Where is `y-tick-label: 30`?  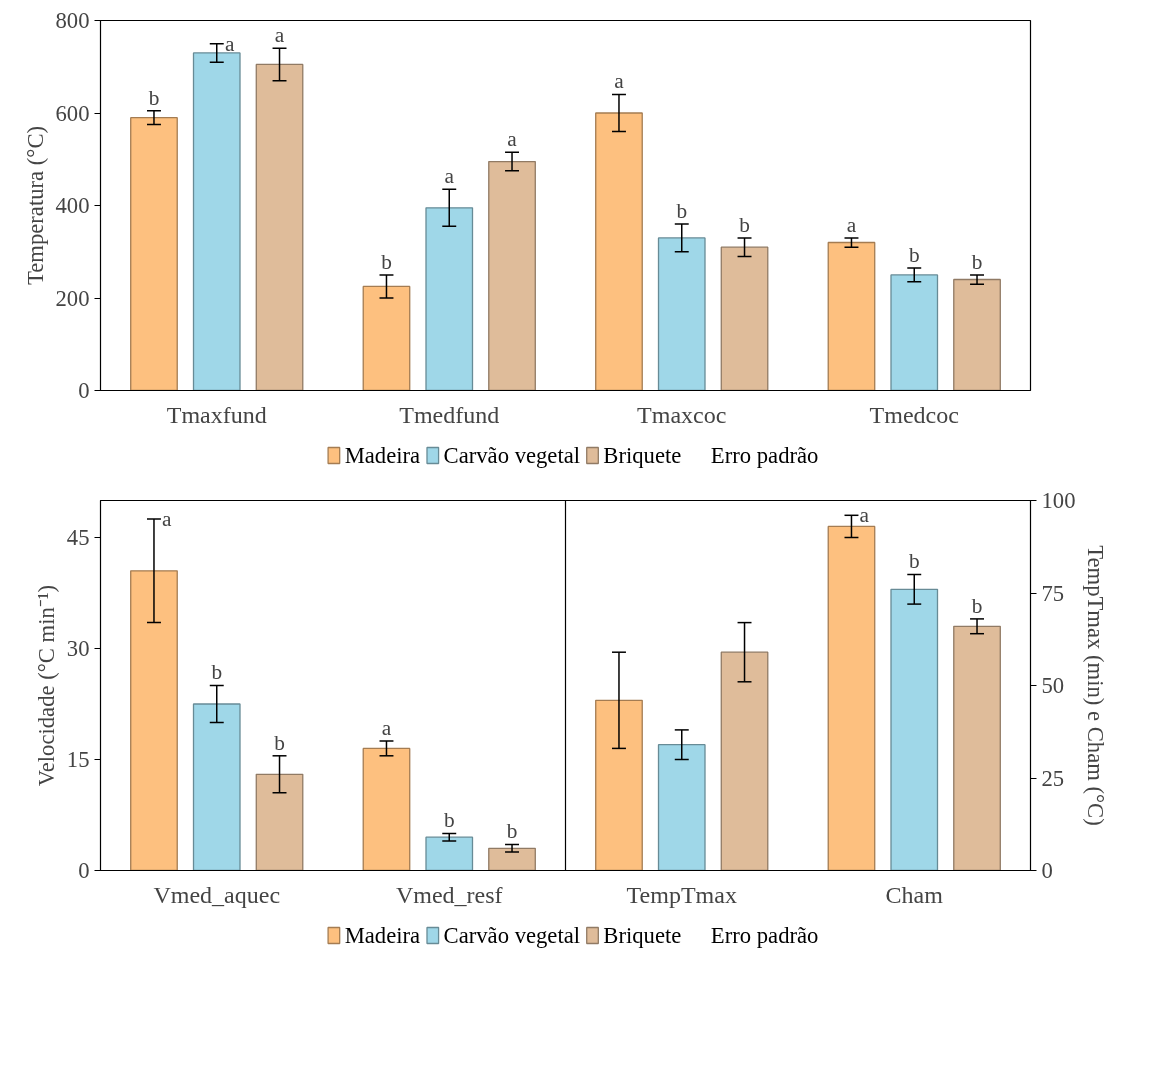
y-tick-label: 30 is located at coordinates (78, 648).